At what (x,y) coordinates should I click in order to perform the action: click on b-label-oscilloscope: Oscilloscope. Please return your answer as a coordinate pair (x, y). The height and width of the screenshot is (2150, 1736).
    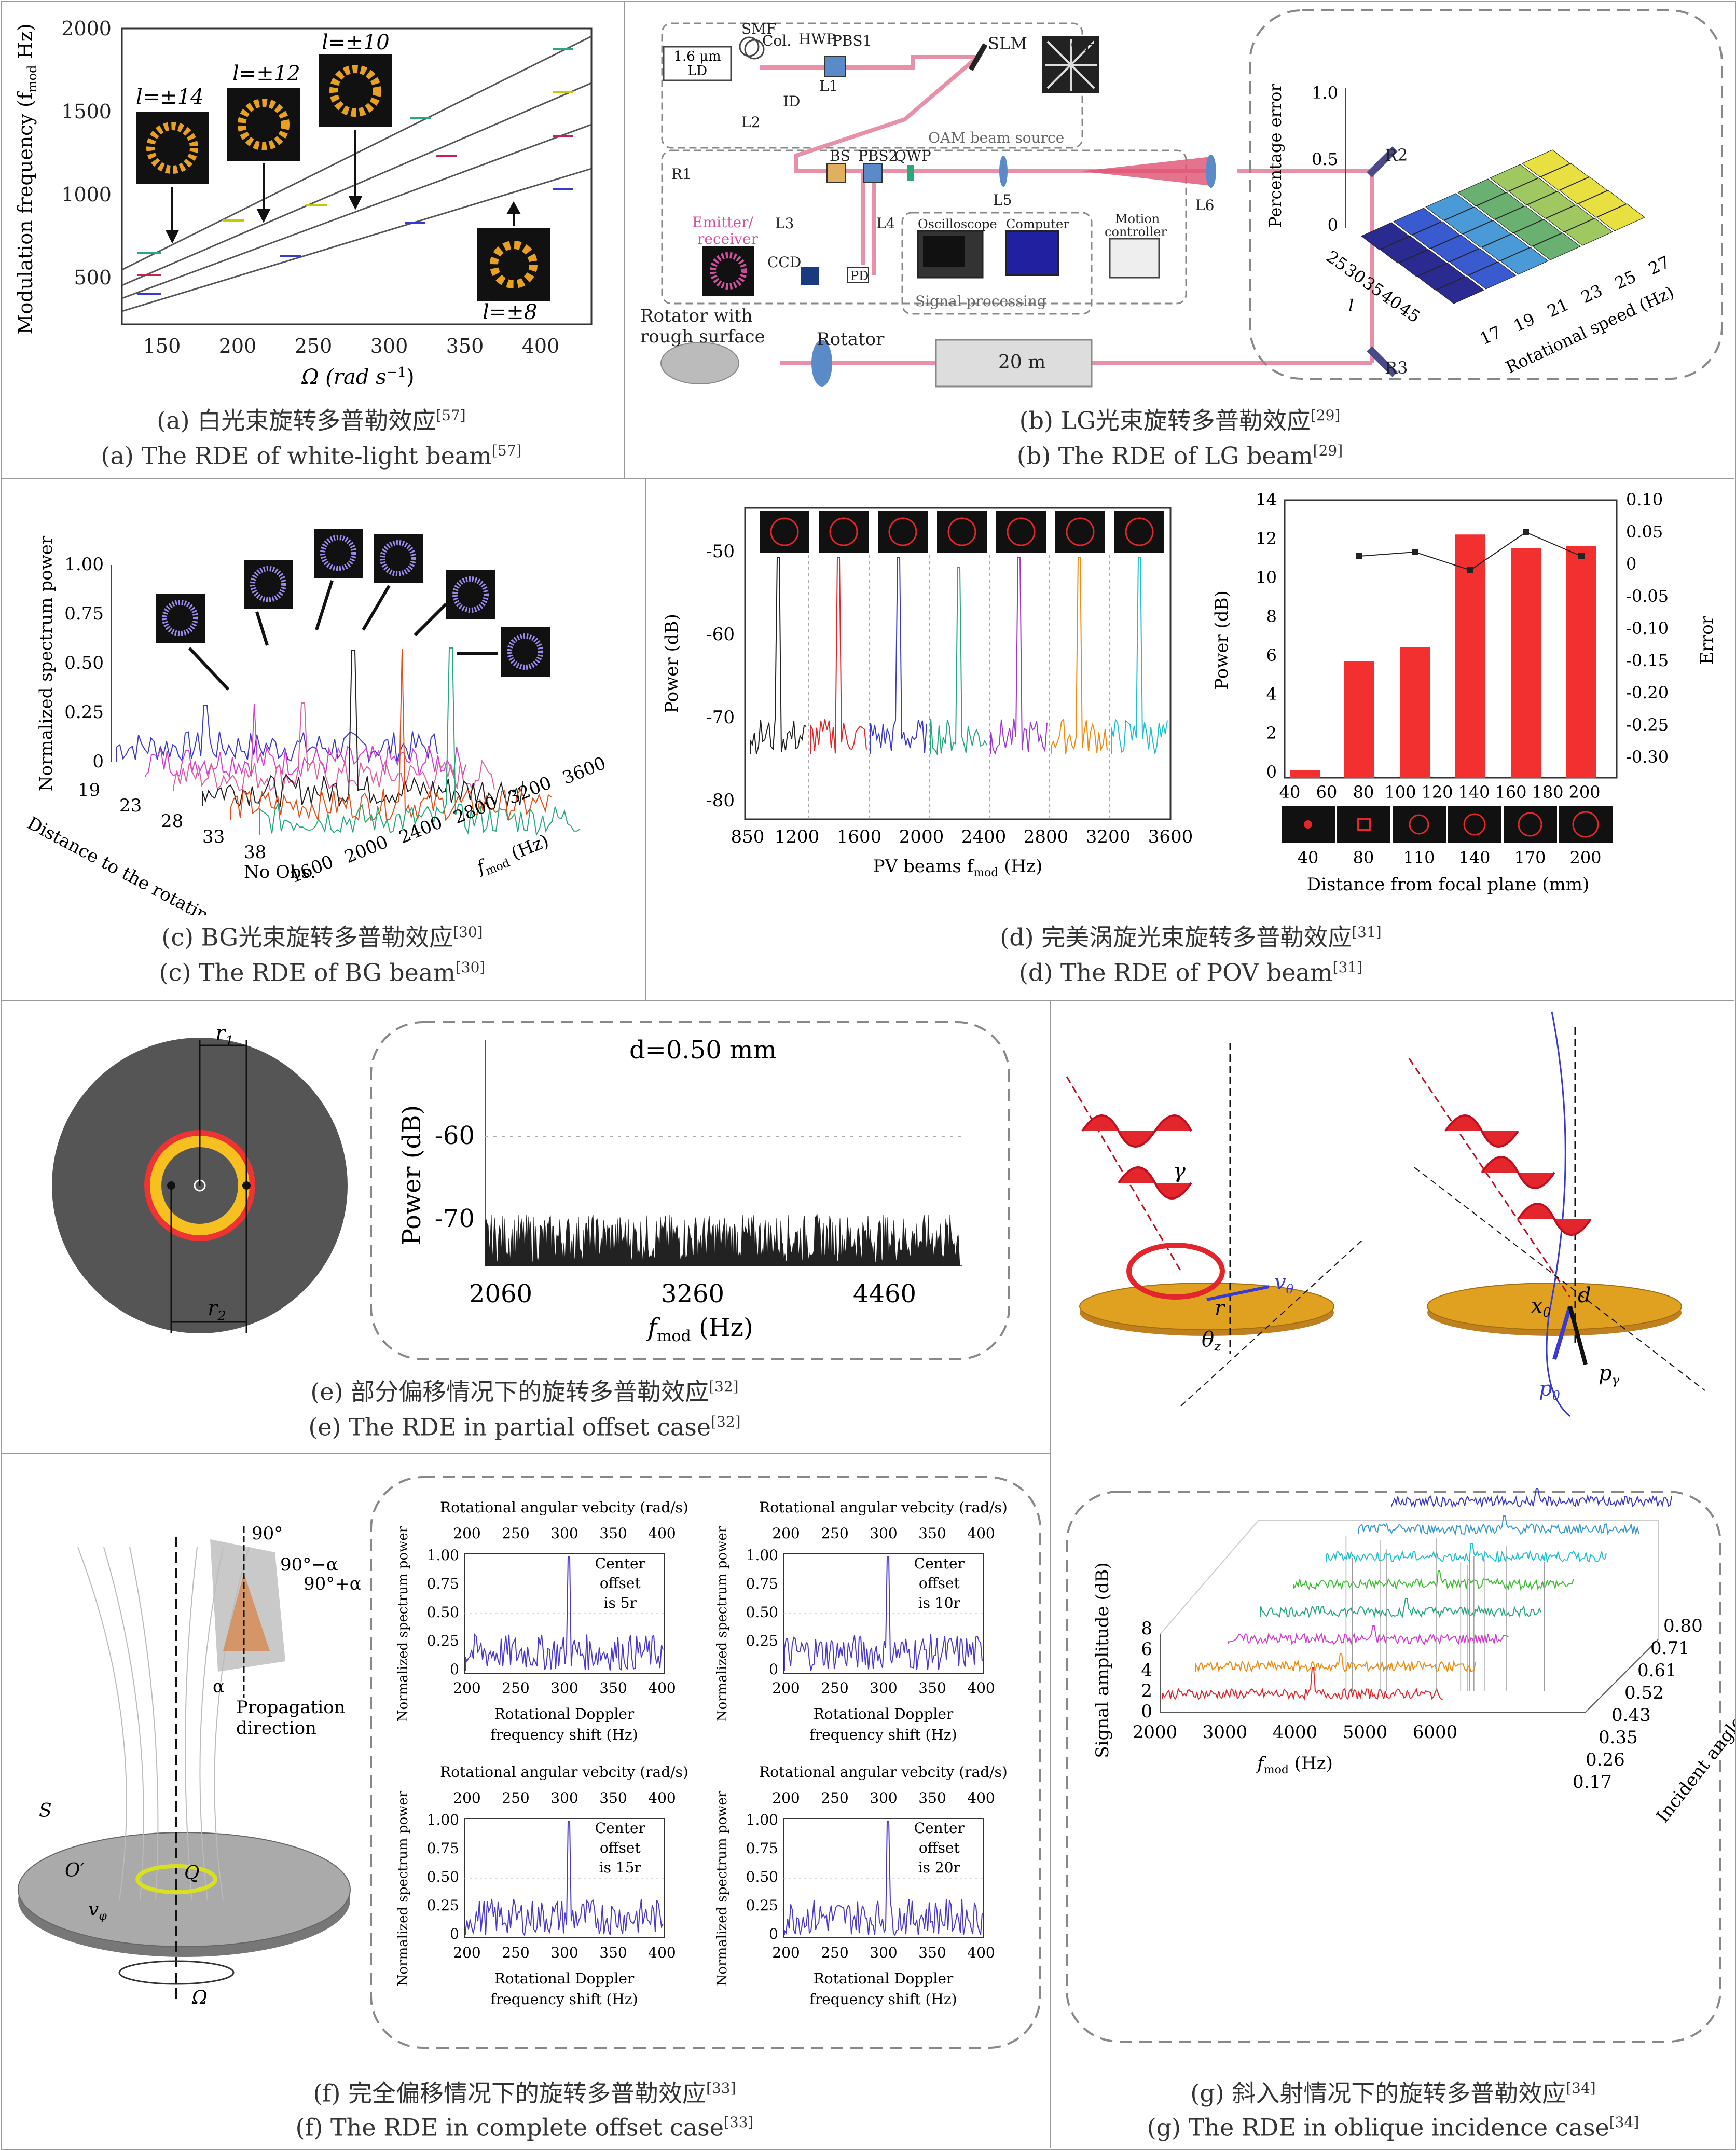
    Looking at the image, I should click on (958, 224).